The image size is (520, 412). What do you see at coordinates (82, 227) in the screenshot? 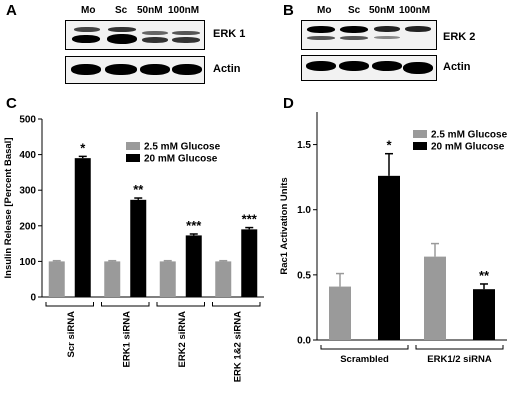
I see `chart-c-bar-s1-c0` at bounding box center [82, 227].